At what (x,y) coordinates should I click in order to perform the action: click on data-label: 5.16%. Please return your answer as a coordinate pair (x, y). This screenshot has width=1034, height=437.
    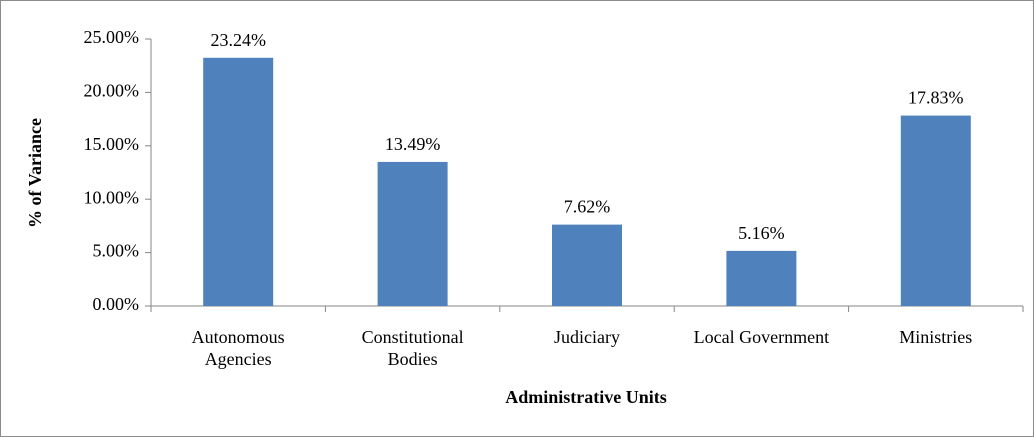
    Looking at the image, I should click on (761, 233).